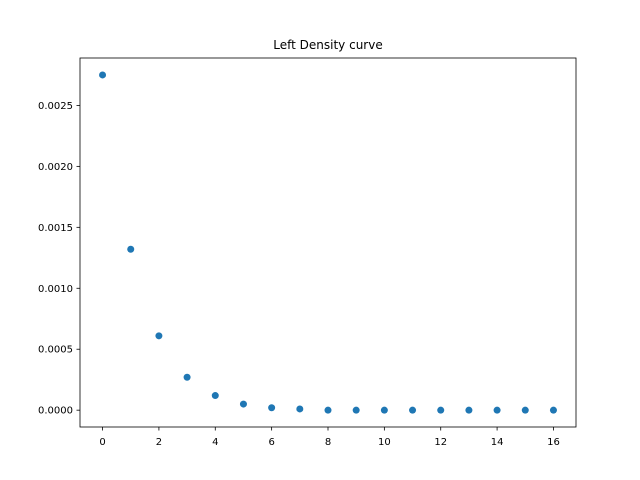 This screenshot has width=640, height=480. Describe the element at coordinates (384, 442) in the screenshot. I see `x-tick-label: 10` at that location.